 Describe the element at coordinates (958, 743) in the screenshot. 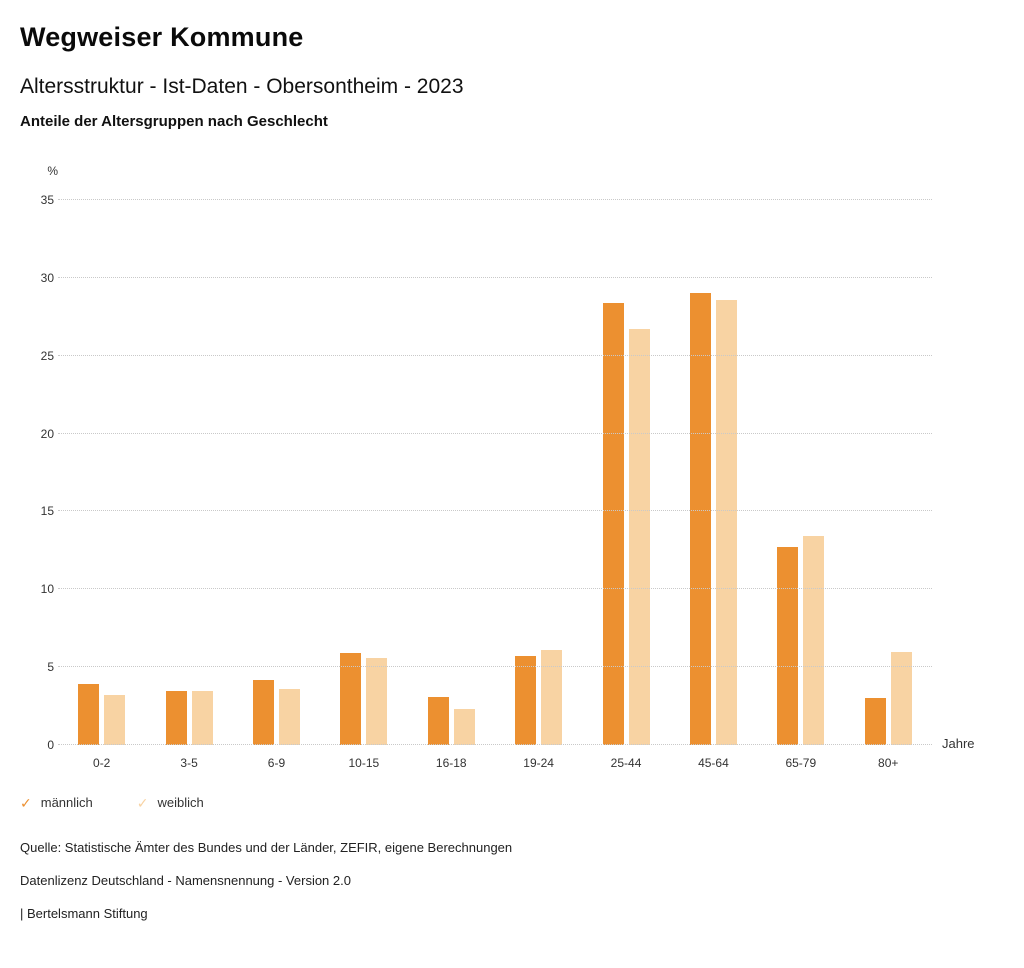

I see `x-axis-unit-label: Jahre` at that location.